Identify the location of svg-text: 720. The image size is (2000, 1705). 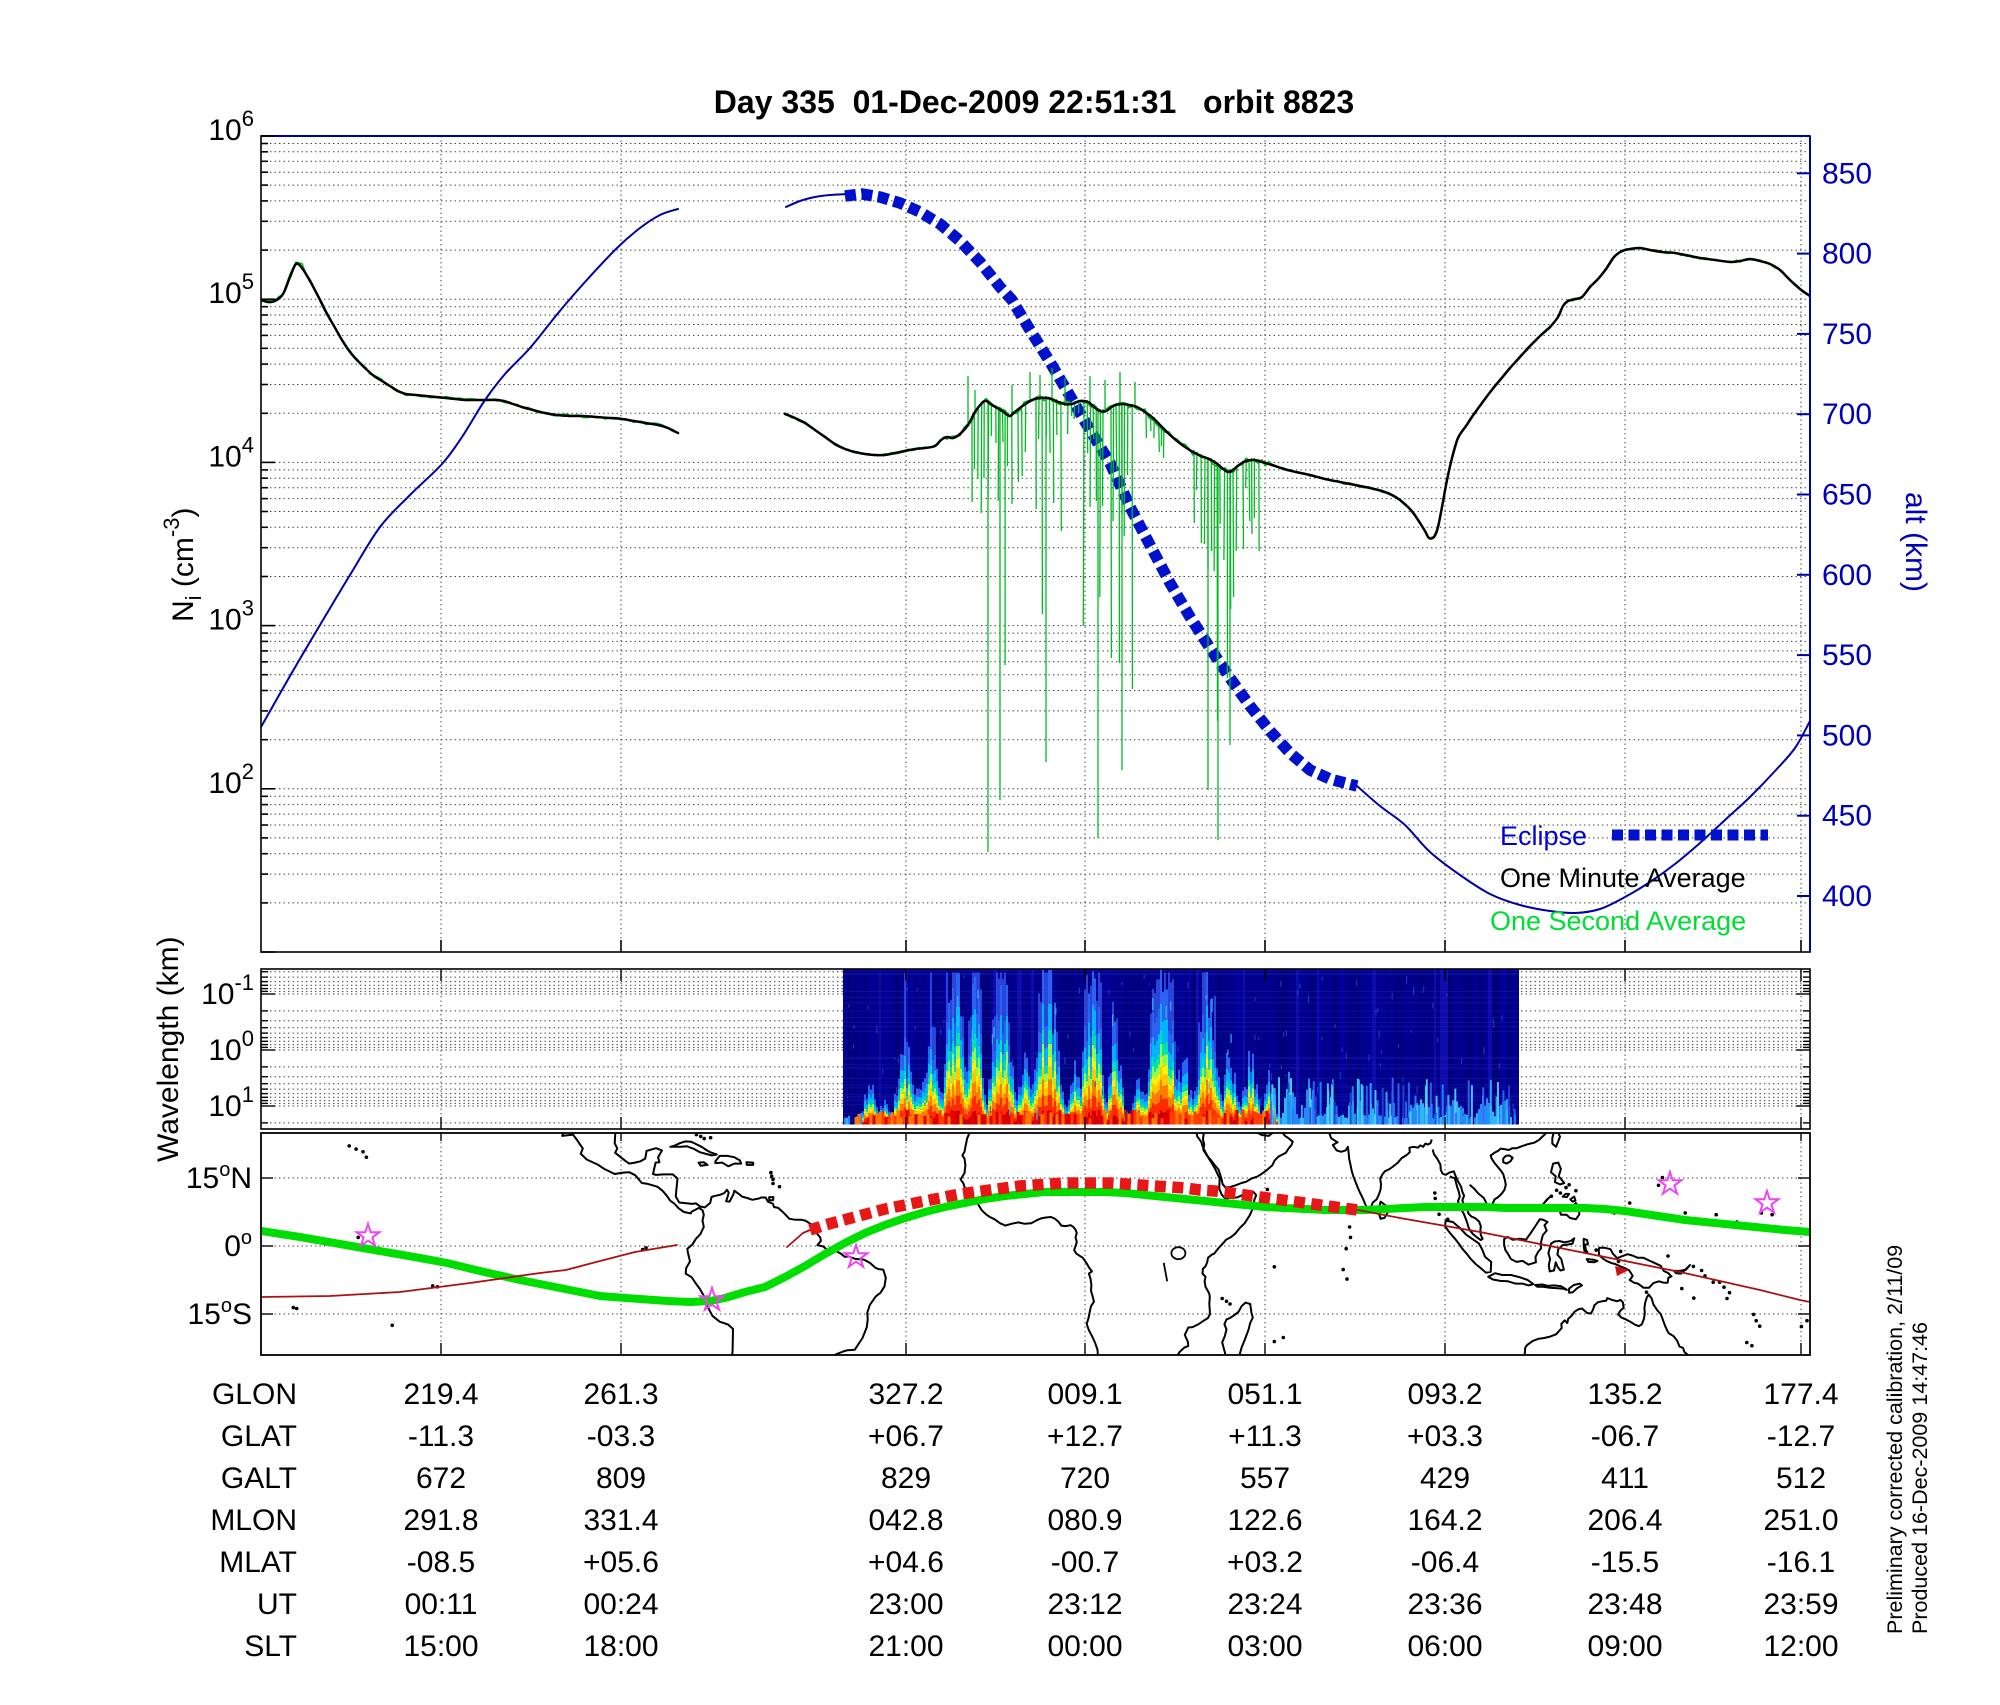
(1085, 1478).